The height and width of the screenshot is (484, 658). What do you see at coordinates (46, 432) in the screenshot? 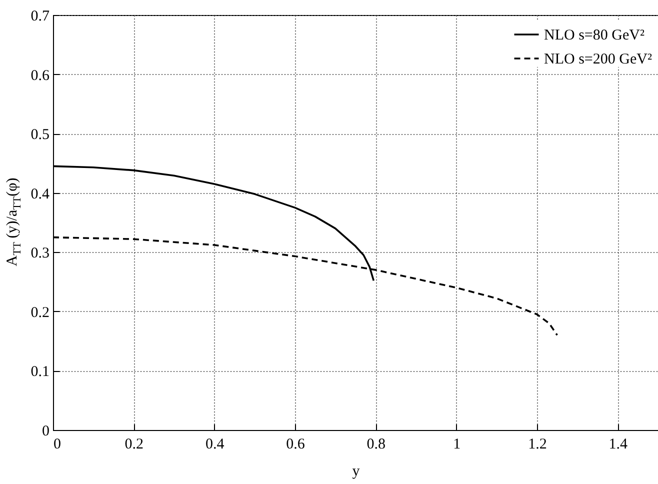
I see `y-tick-label: 0` at bounding box center [46, 432].